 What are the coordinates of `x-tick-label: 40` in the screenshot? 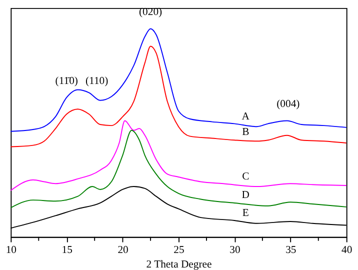 It's located at (347, 250).